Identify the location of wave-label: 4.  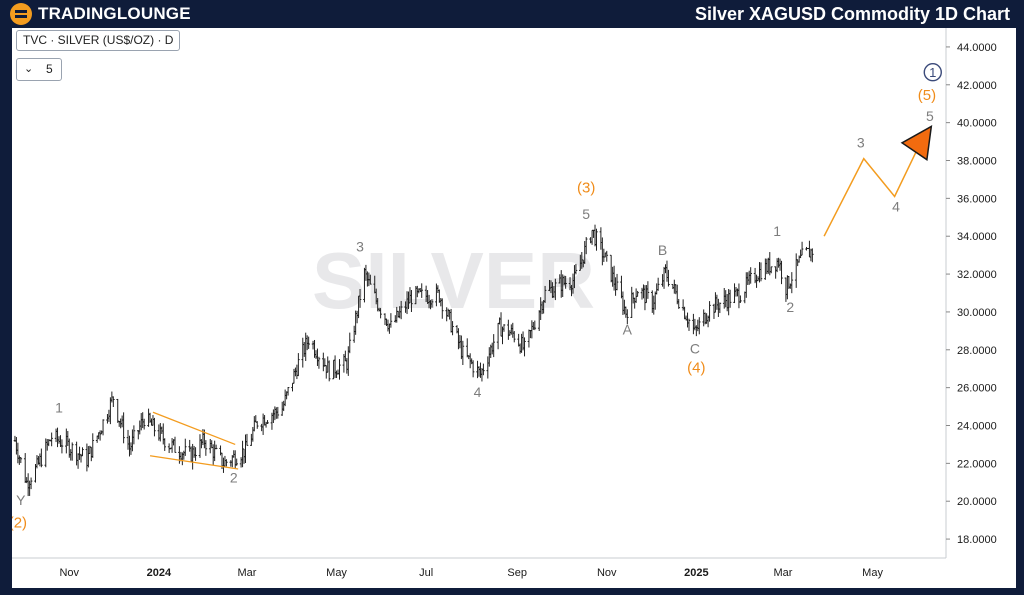
(478, 392).